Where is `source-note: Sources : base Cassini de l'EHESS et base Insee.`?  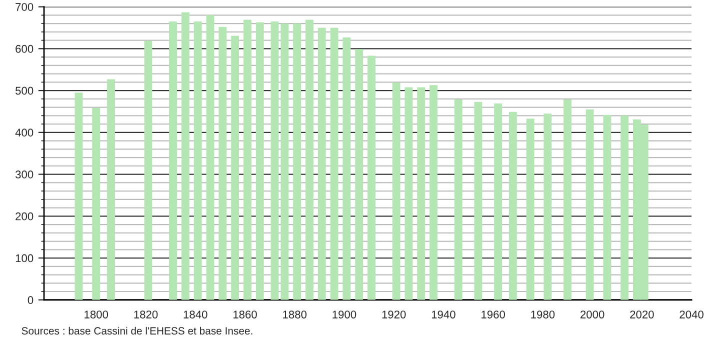
source-note: Sources : base Cassini de l'EHESS et base Insee. is located at coordinates (137, 330).